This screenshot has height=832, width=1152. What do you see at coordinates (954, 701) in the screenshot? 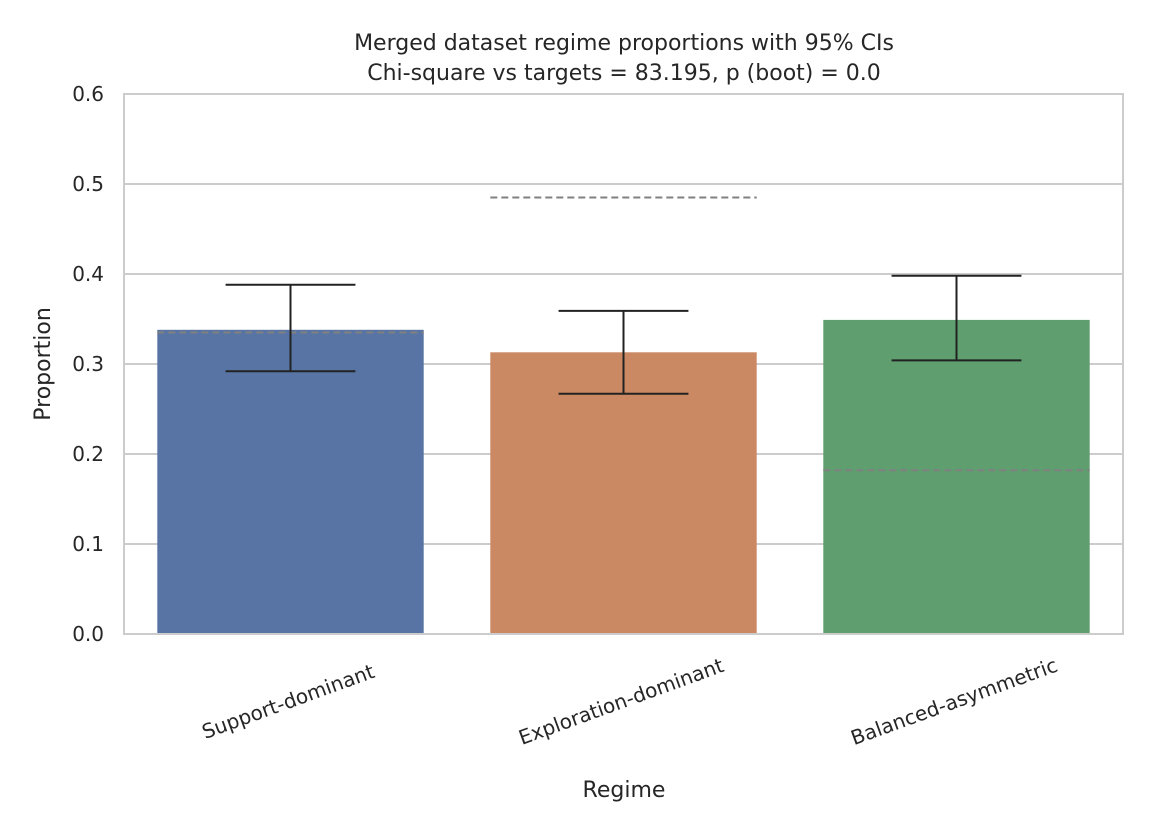
I see `x-tick-label: Balanced-asymmetric` at bounding box center [954, 701].